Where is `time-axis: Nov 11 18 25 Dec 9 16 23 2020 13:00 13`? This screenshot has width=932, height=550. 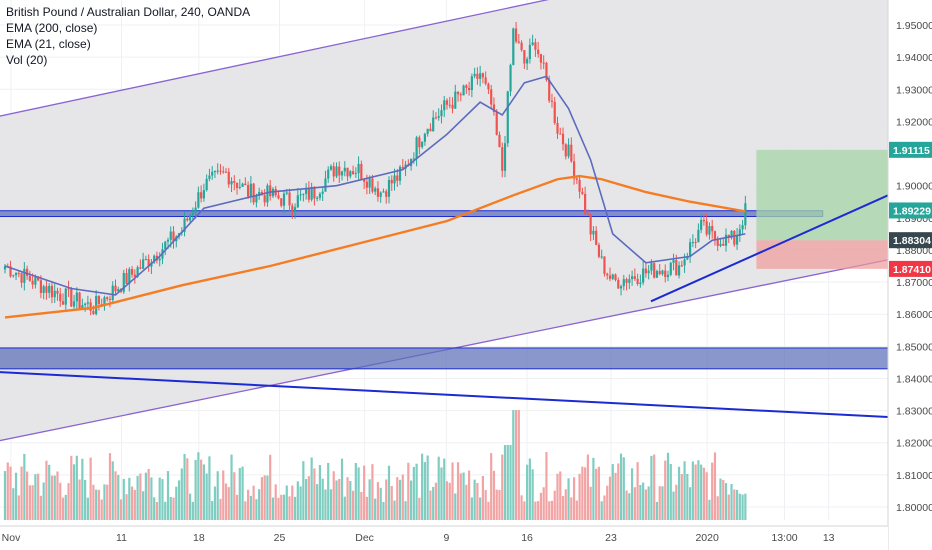 time-axis: Nov 11 18 25 Dec 9 16 23 2020 13:00 13 is located at coordinates (444, 537).